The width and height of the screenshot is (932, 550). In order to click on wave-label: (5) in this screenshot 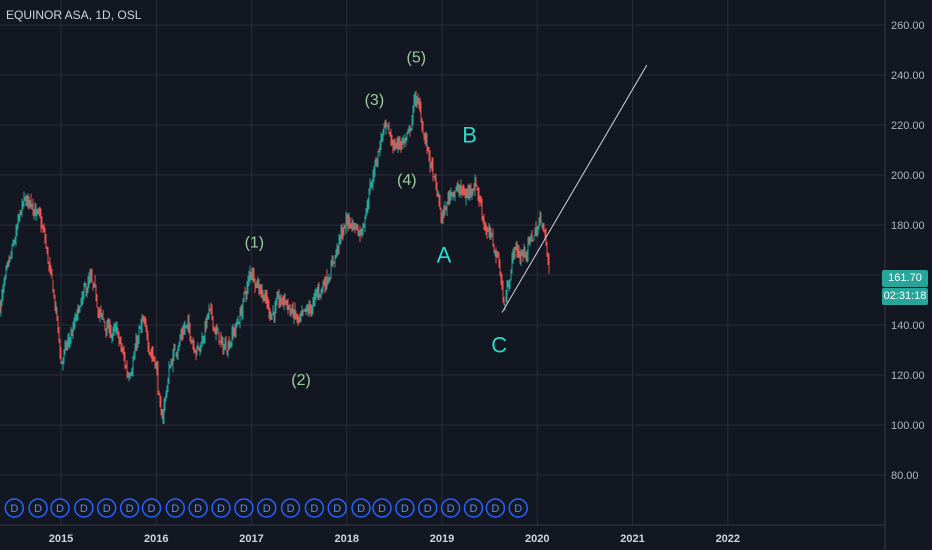, I will do `click(417, 58)`.